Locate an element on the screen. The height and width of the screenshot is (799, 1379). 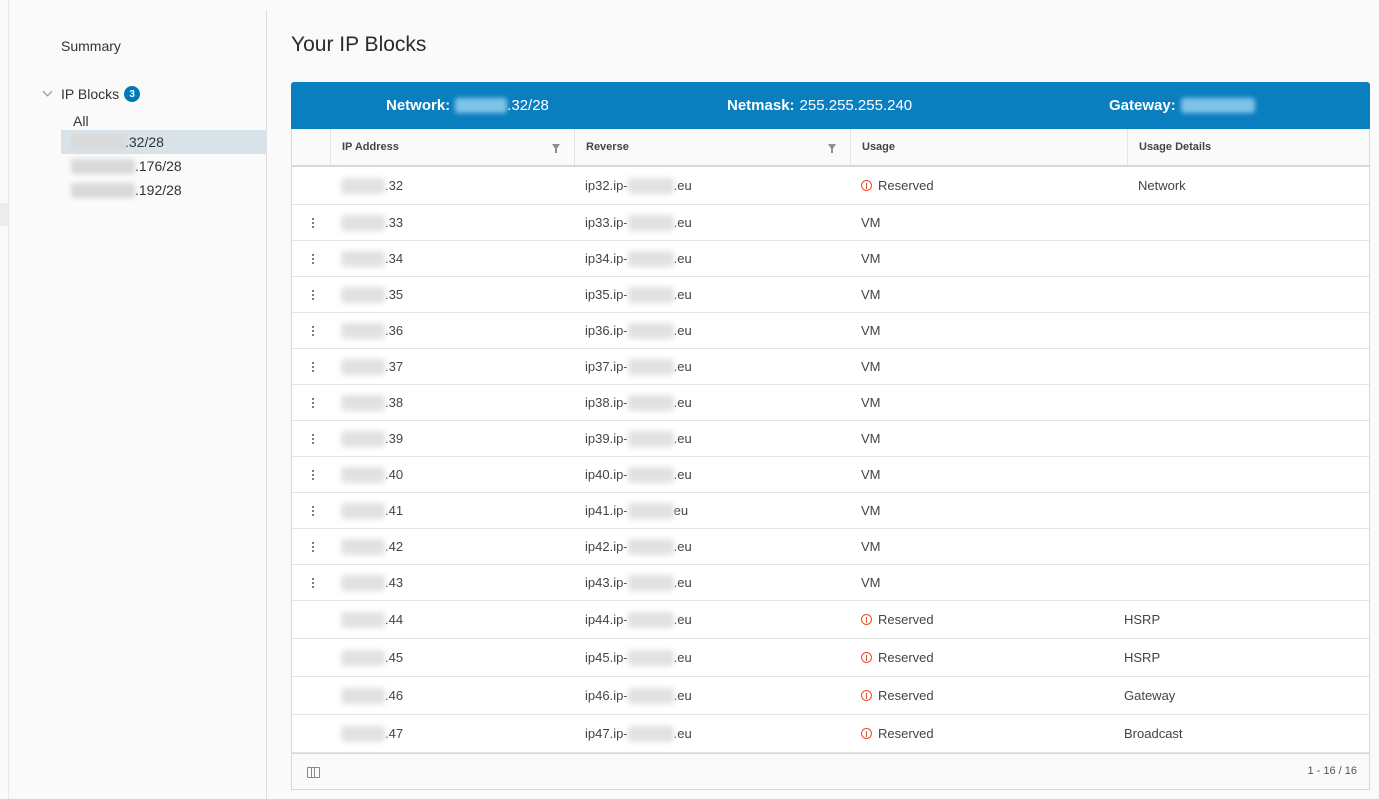
ip-suffix: .33 is located at coordinates (394, 222).